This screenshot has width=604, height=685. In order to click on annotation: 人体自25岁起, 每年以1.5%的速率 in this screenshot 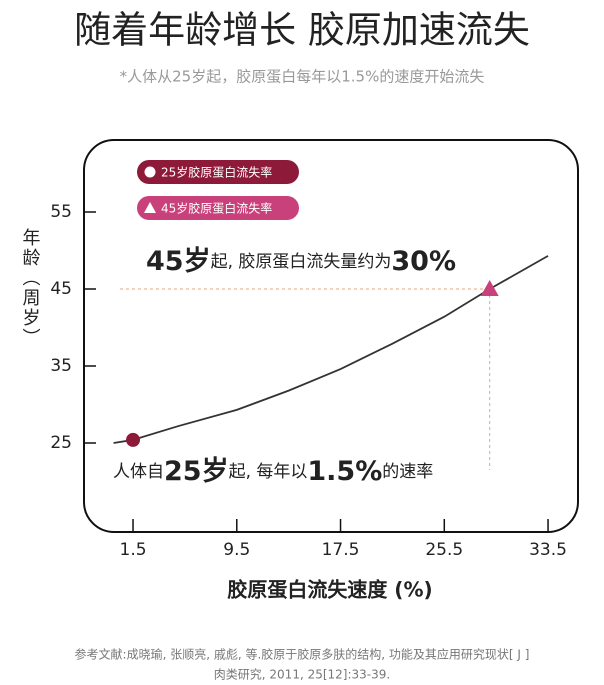, I will do `click(273, 471)`.